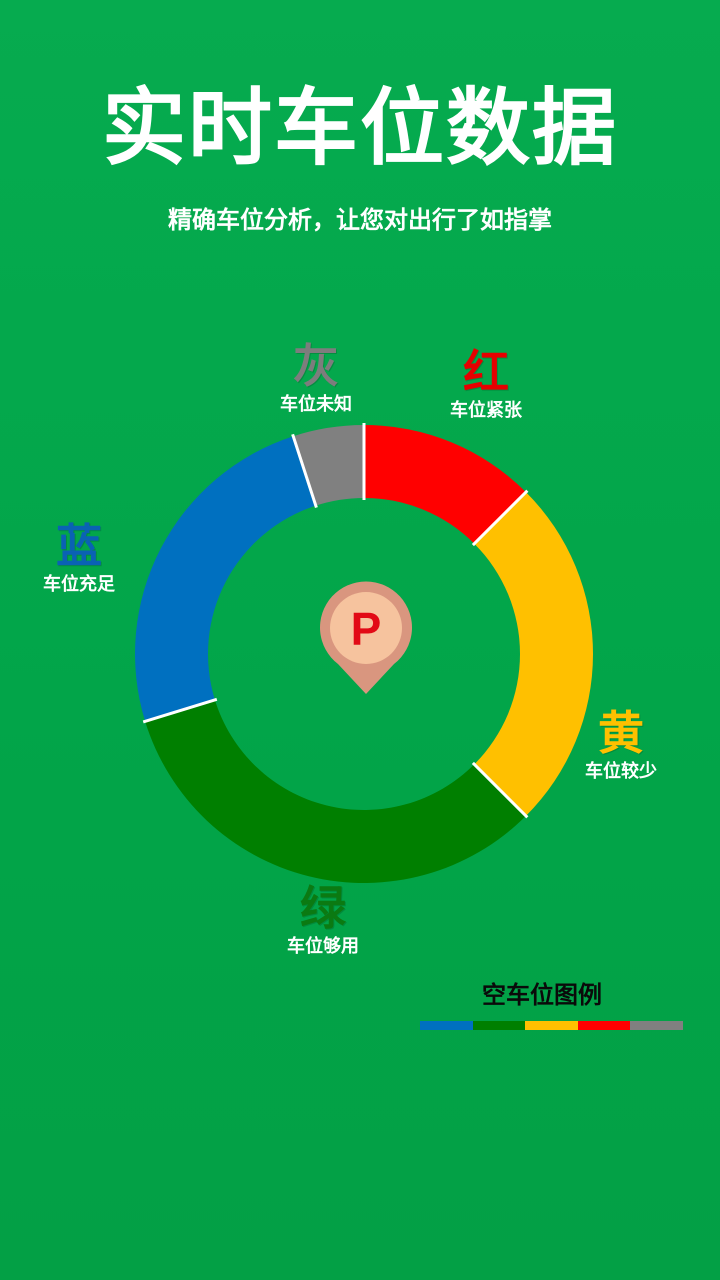  Describe the element at coordinates (533, 654) in the screenshot. I see `donut-segment-yellow` at that location.